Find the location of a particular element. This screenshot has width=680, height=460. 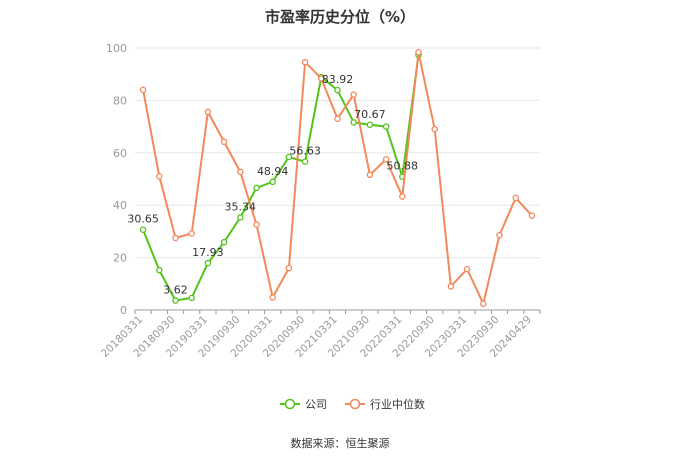

legend-item-company: 公司 is located at coordinates (303, 404).